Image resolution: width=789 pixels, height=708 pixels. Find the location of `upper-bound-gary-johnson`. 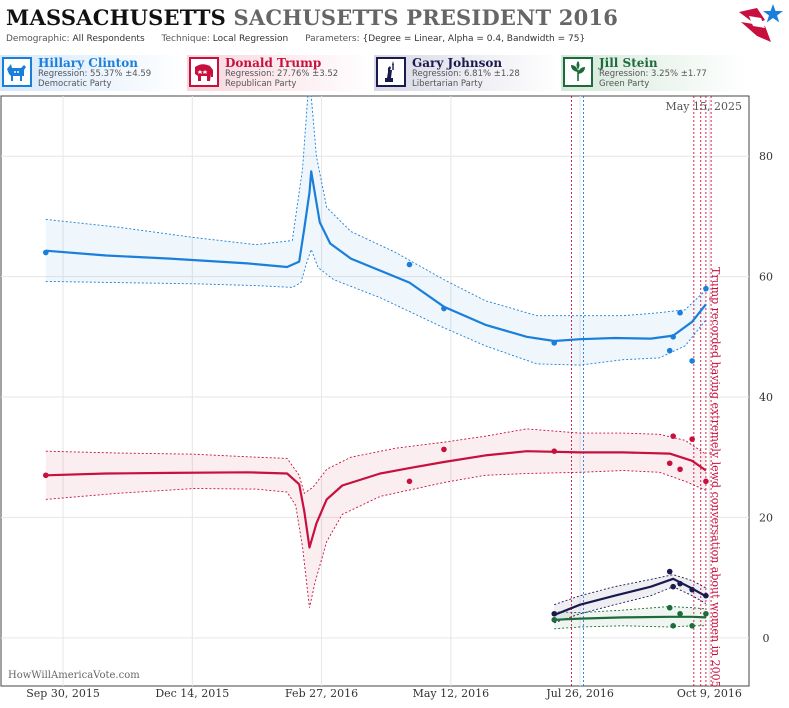

upper-bound-gary-johnson is located at coordinates (630, 590).